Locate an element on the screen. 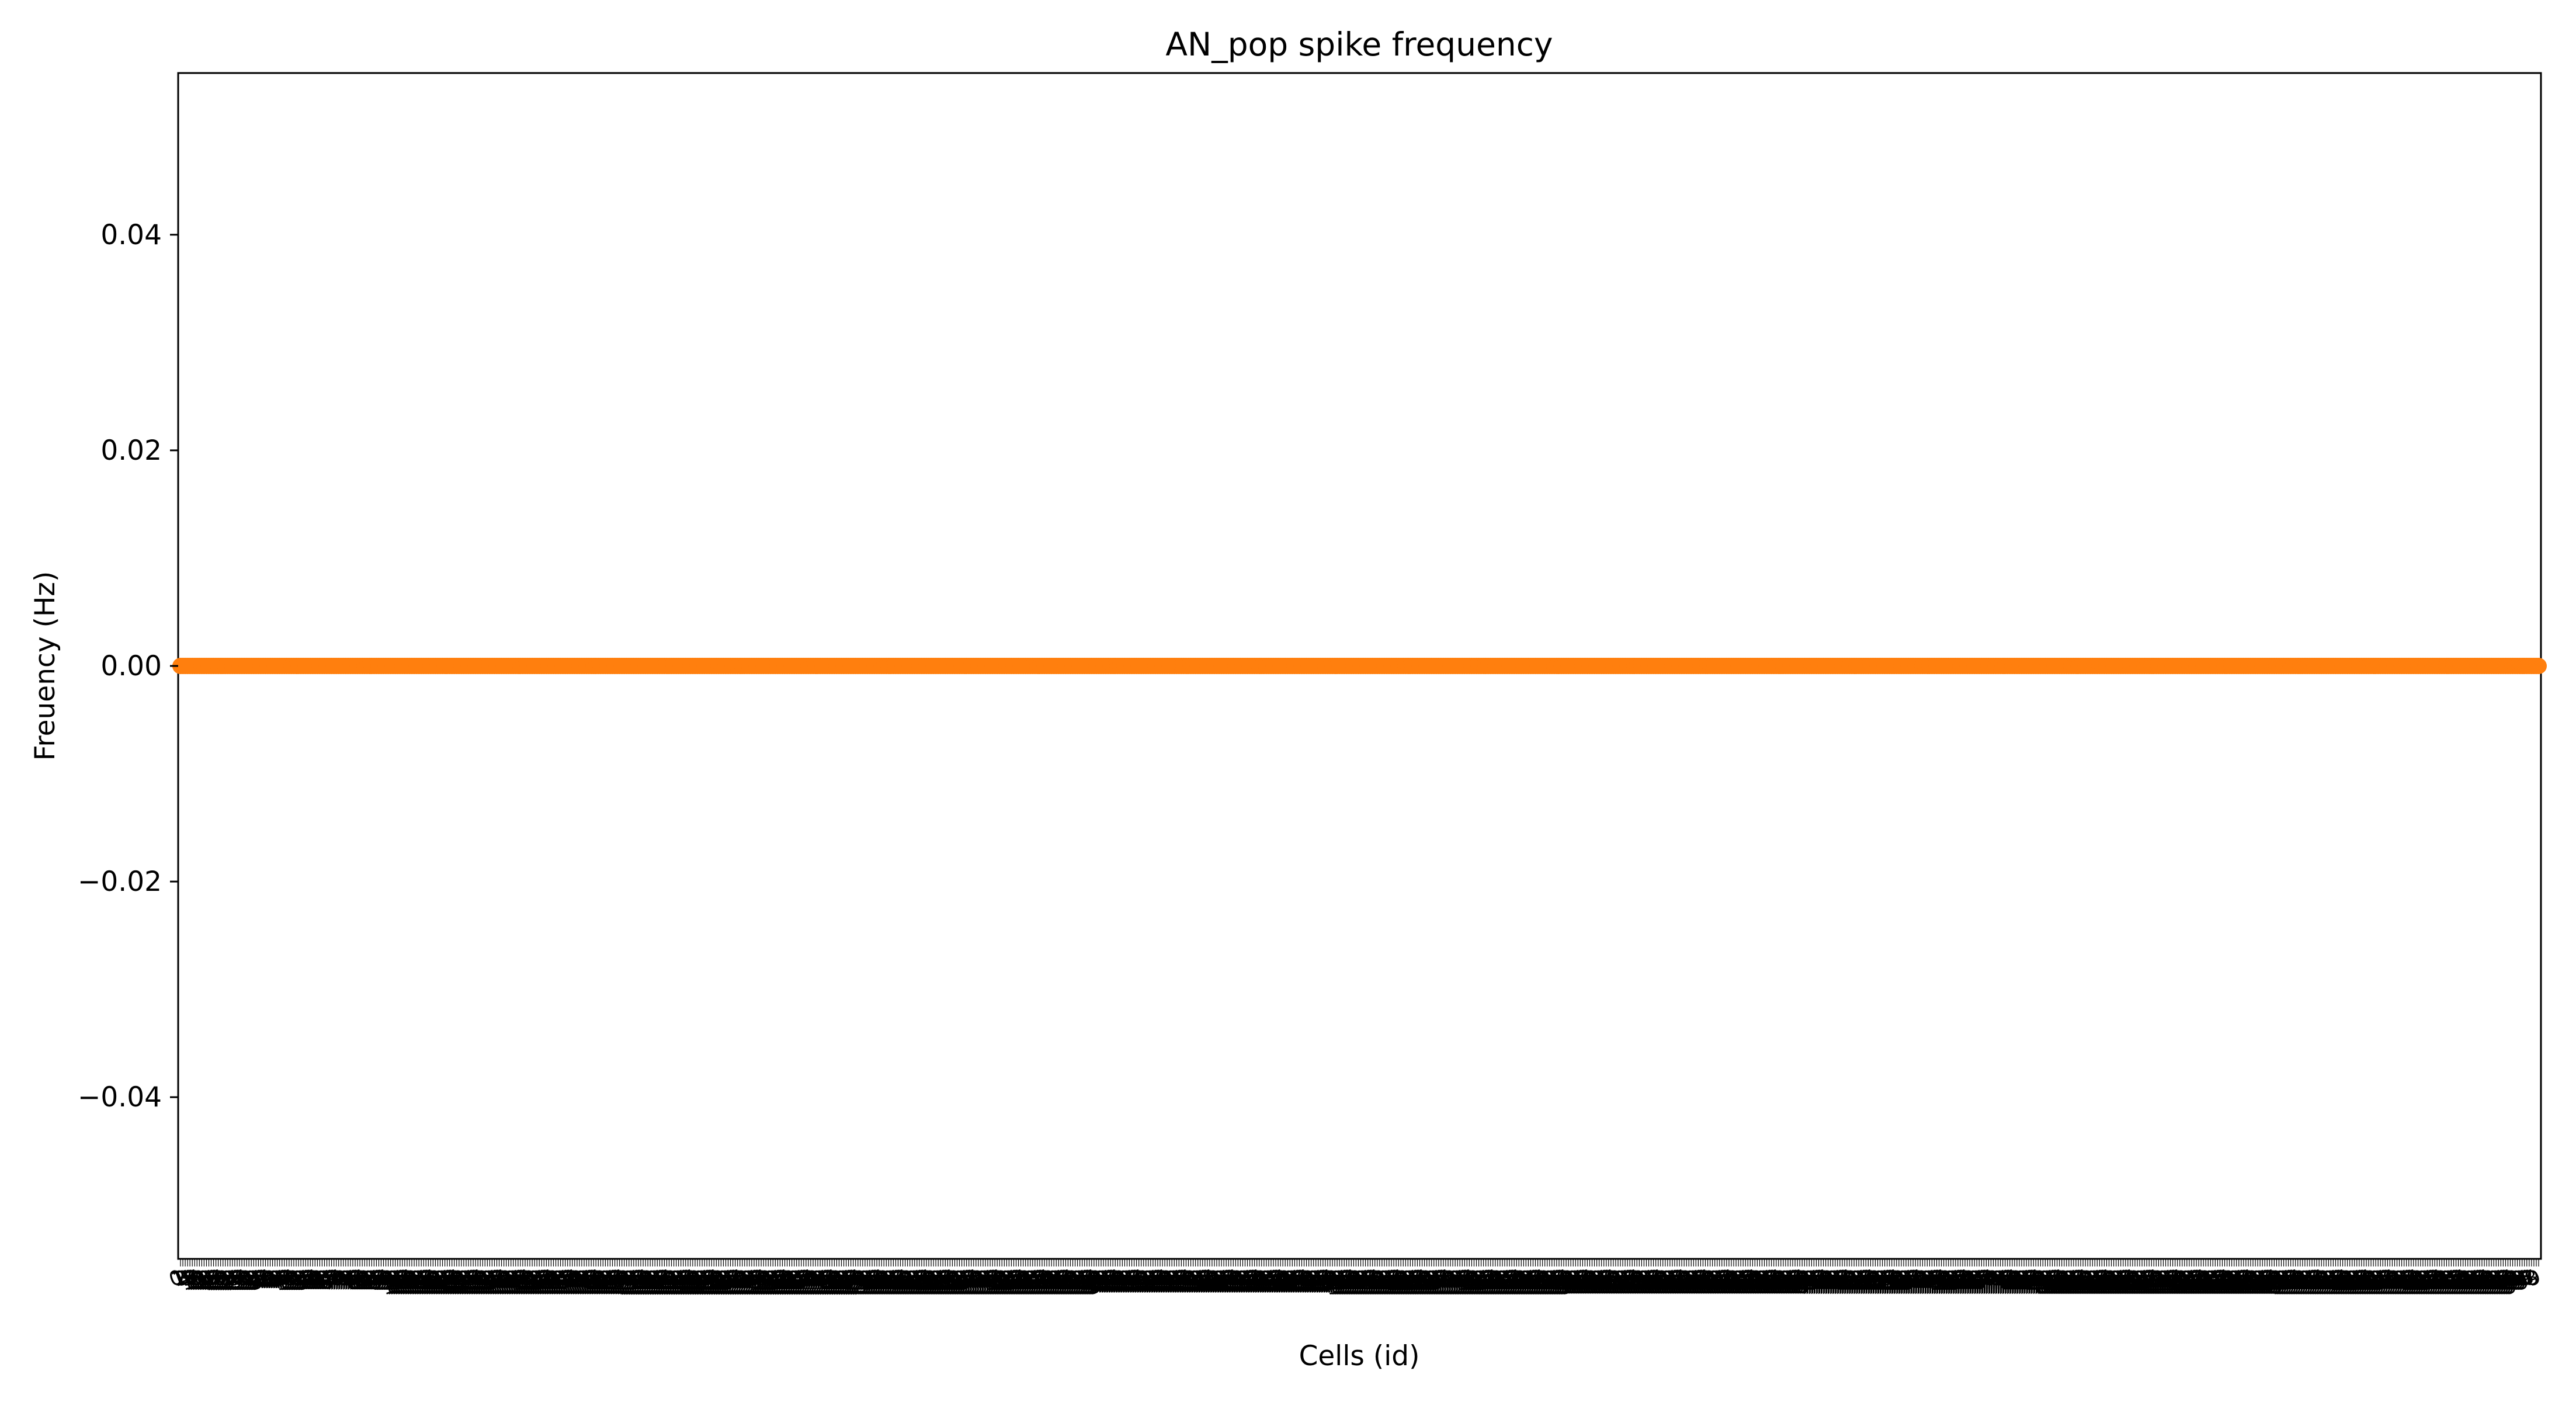 The height and width of the screenshot is (1402, 2576). ytick-label: 0.00 is located at coordinates (131, 666).